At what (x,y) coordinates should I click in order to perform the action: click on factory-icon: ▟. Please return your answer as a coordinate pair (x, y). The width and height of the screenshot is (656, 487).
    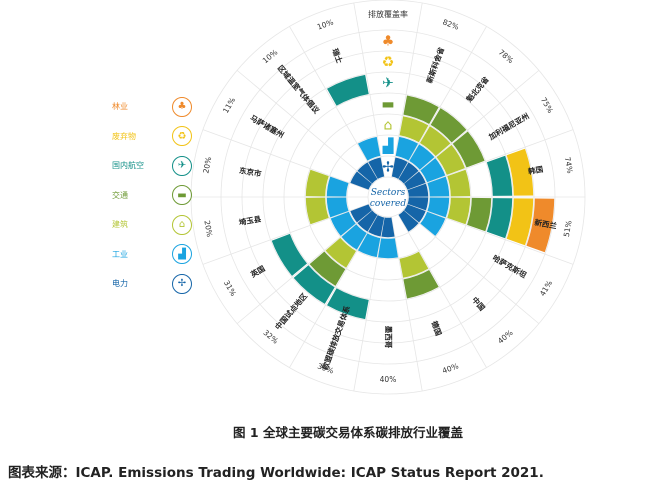
    Looking at the image, I should click on (182, 254).